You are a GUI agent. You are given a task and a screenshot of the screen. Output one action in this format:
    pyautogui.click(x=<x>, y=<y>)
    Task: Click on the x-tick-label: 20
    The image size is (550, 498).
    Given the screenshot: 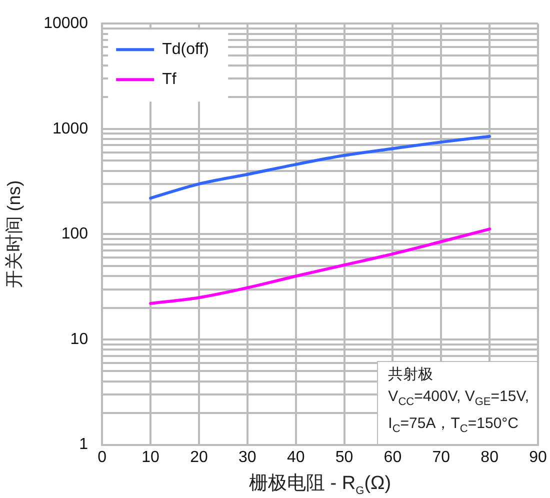 What is the action you would take?
    pyautogui.click(x=199, y=457)
    